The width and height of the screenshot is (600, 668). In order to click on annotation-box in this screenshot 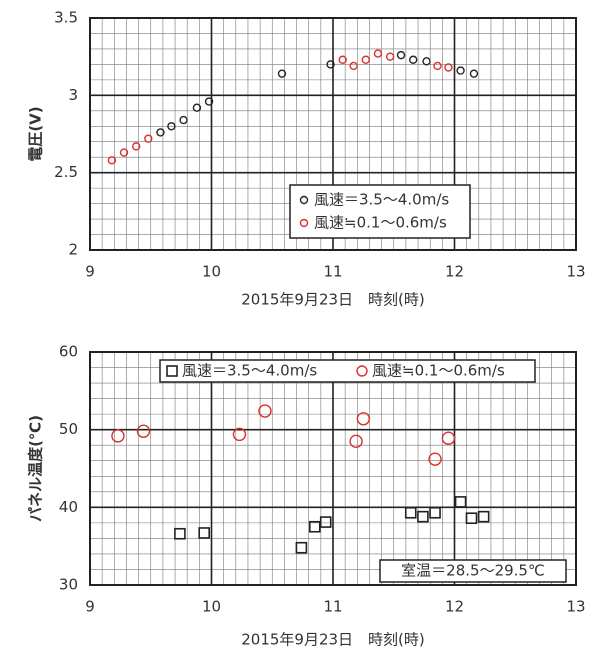, I will do `click(473, 571)`.